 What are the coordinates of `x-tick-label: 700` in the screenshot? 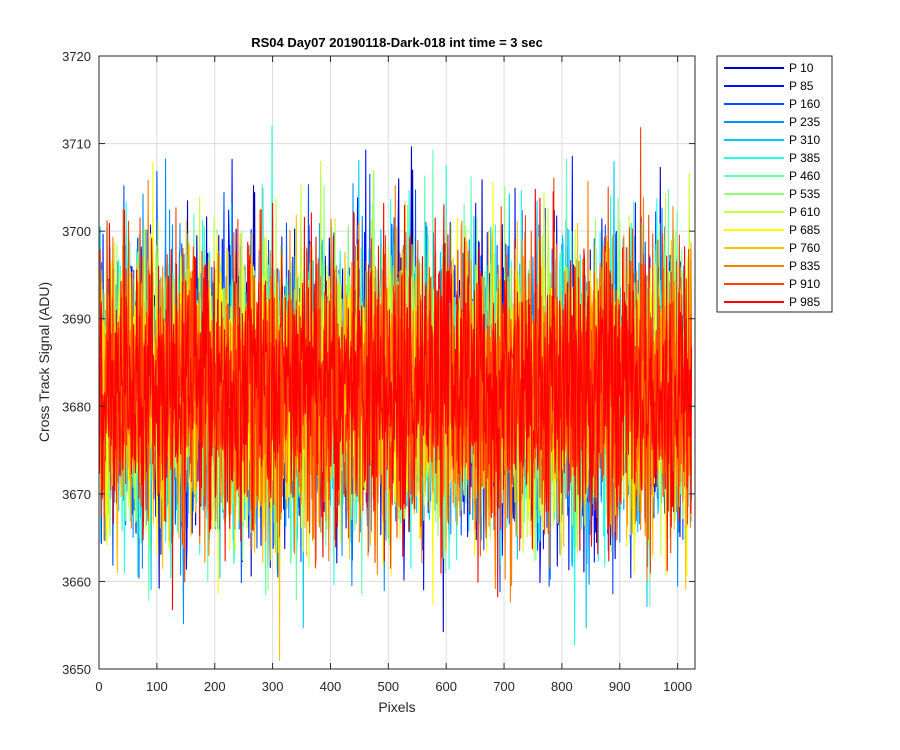 It's located at (504, 686).